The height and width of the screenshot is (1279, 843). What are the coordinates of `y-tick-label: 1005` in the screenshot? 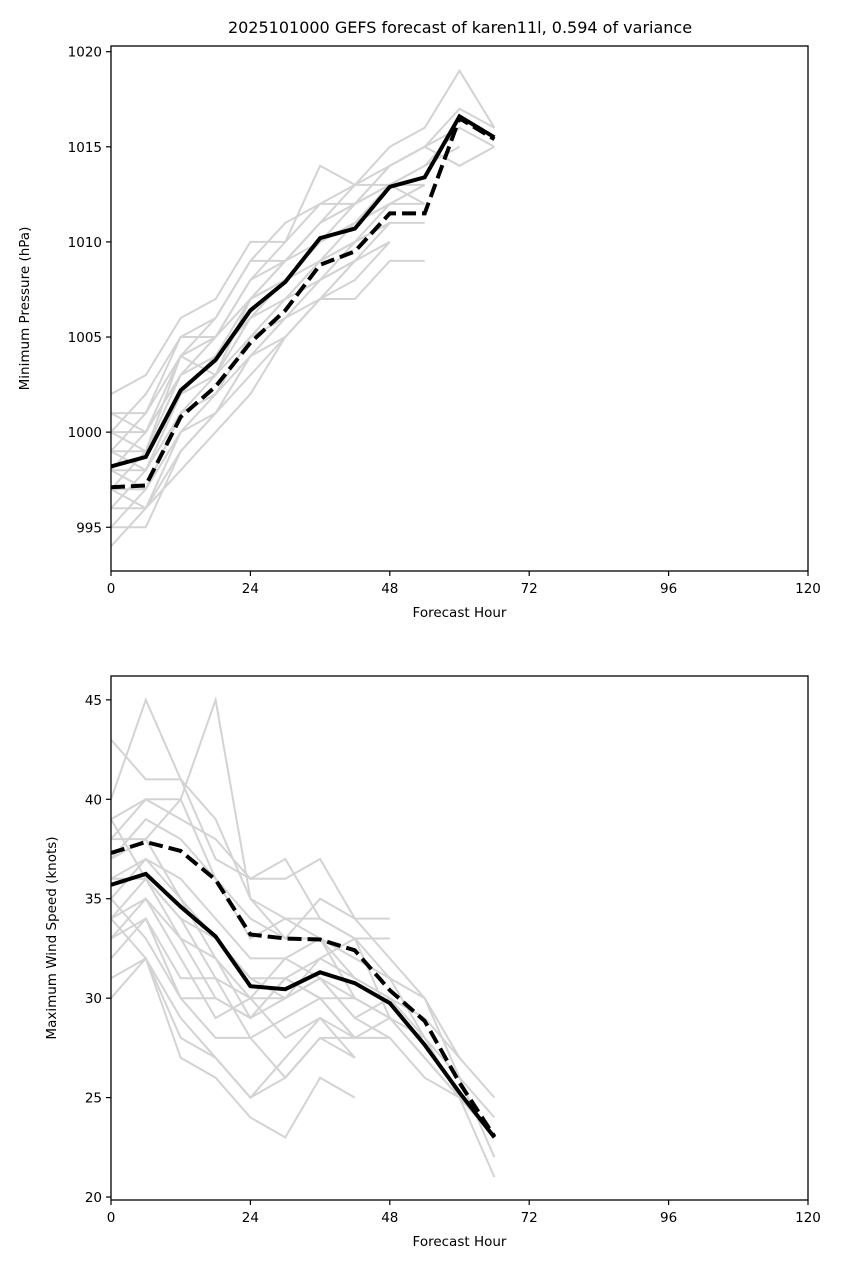 It's located at (85, 338).